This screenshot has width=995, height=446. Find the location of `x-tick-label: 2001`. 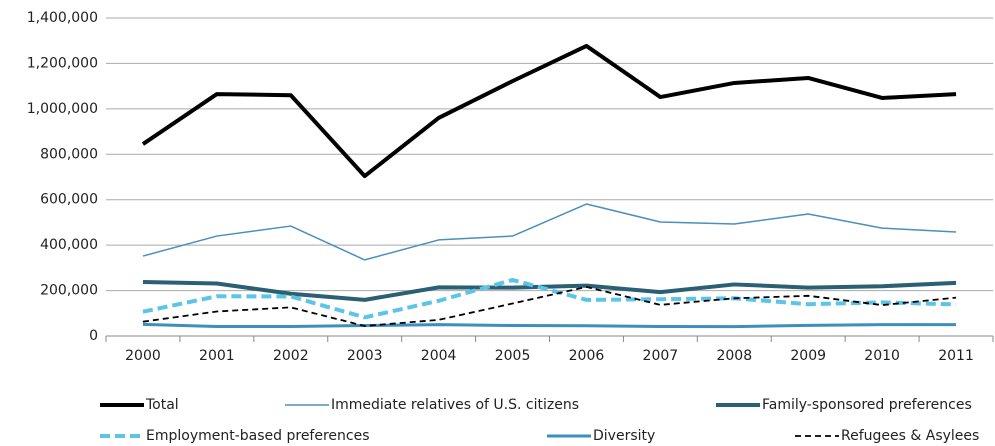

x-tick-label: 2001 is located at coordinates (217, 356).